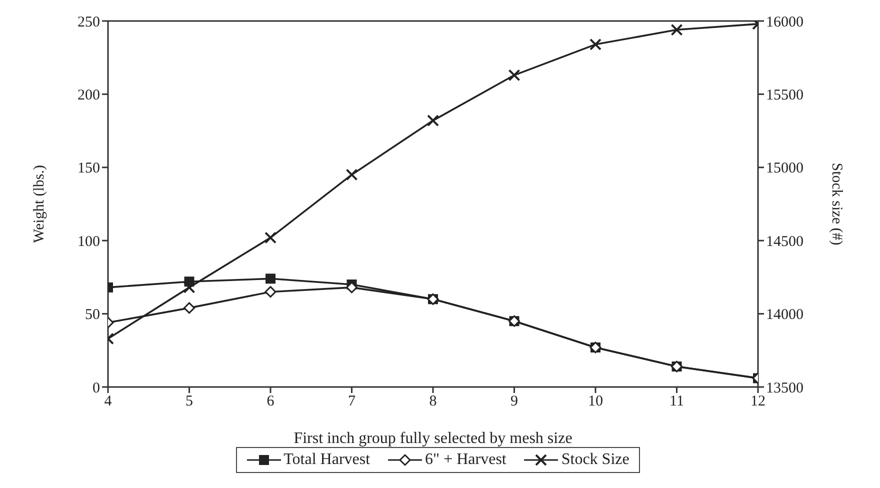 This screenshot has width=880, height=488. I want to click on y2-tick-label: 15500, so click(785, 96).